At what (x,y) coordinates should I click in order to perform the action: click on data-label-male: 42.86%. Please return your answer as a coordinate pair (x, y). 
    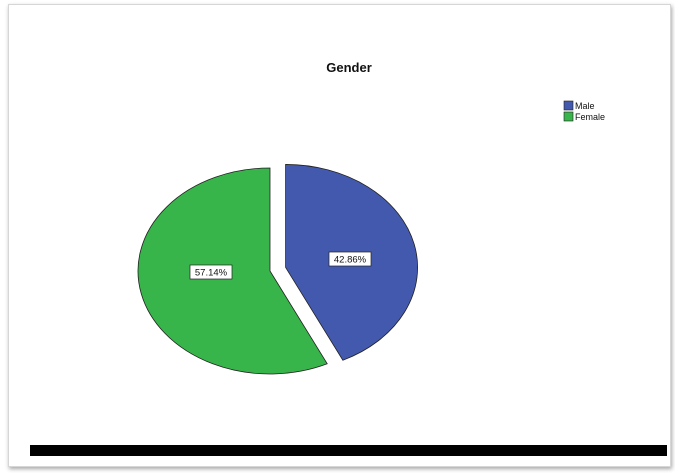
    Looking at the image, I should click on (350, 259).